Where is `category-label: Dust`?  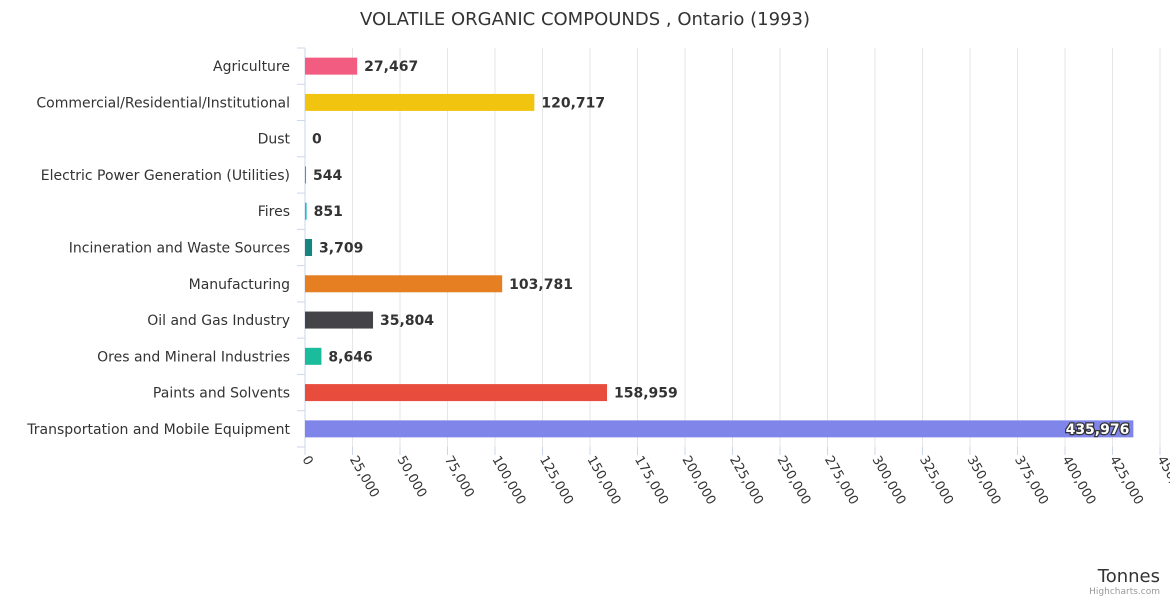 category-label: Dust is located at coordinates (274, 140).